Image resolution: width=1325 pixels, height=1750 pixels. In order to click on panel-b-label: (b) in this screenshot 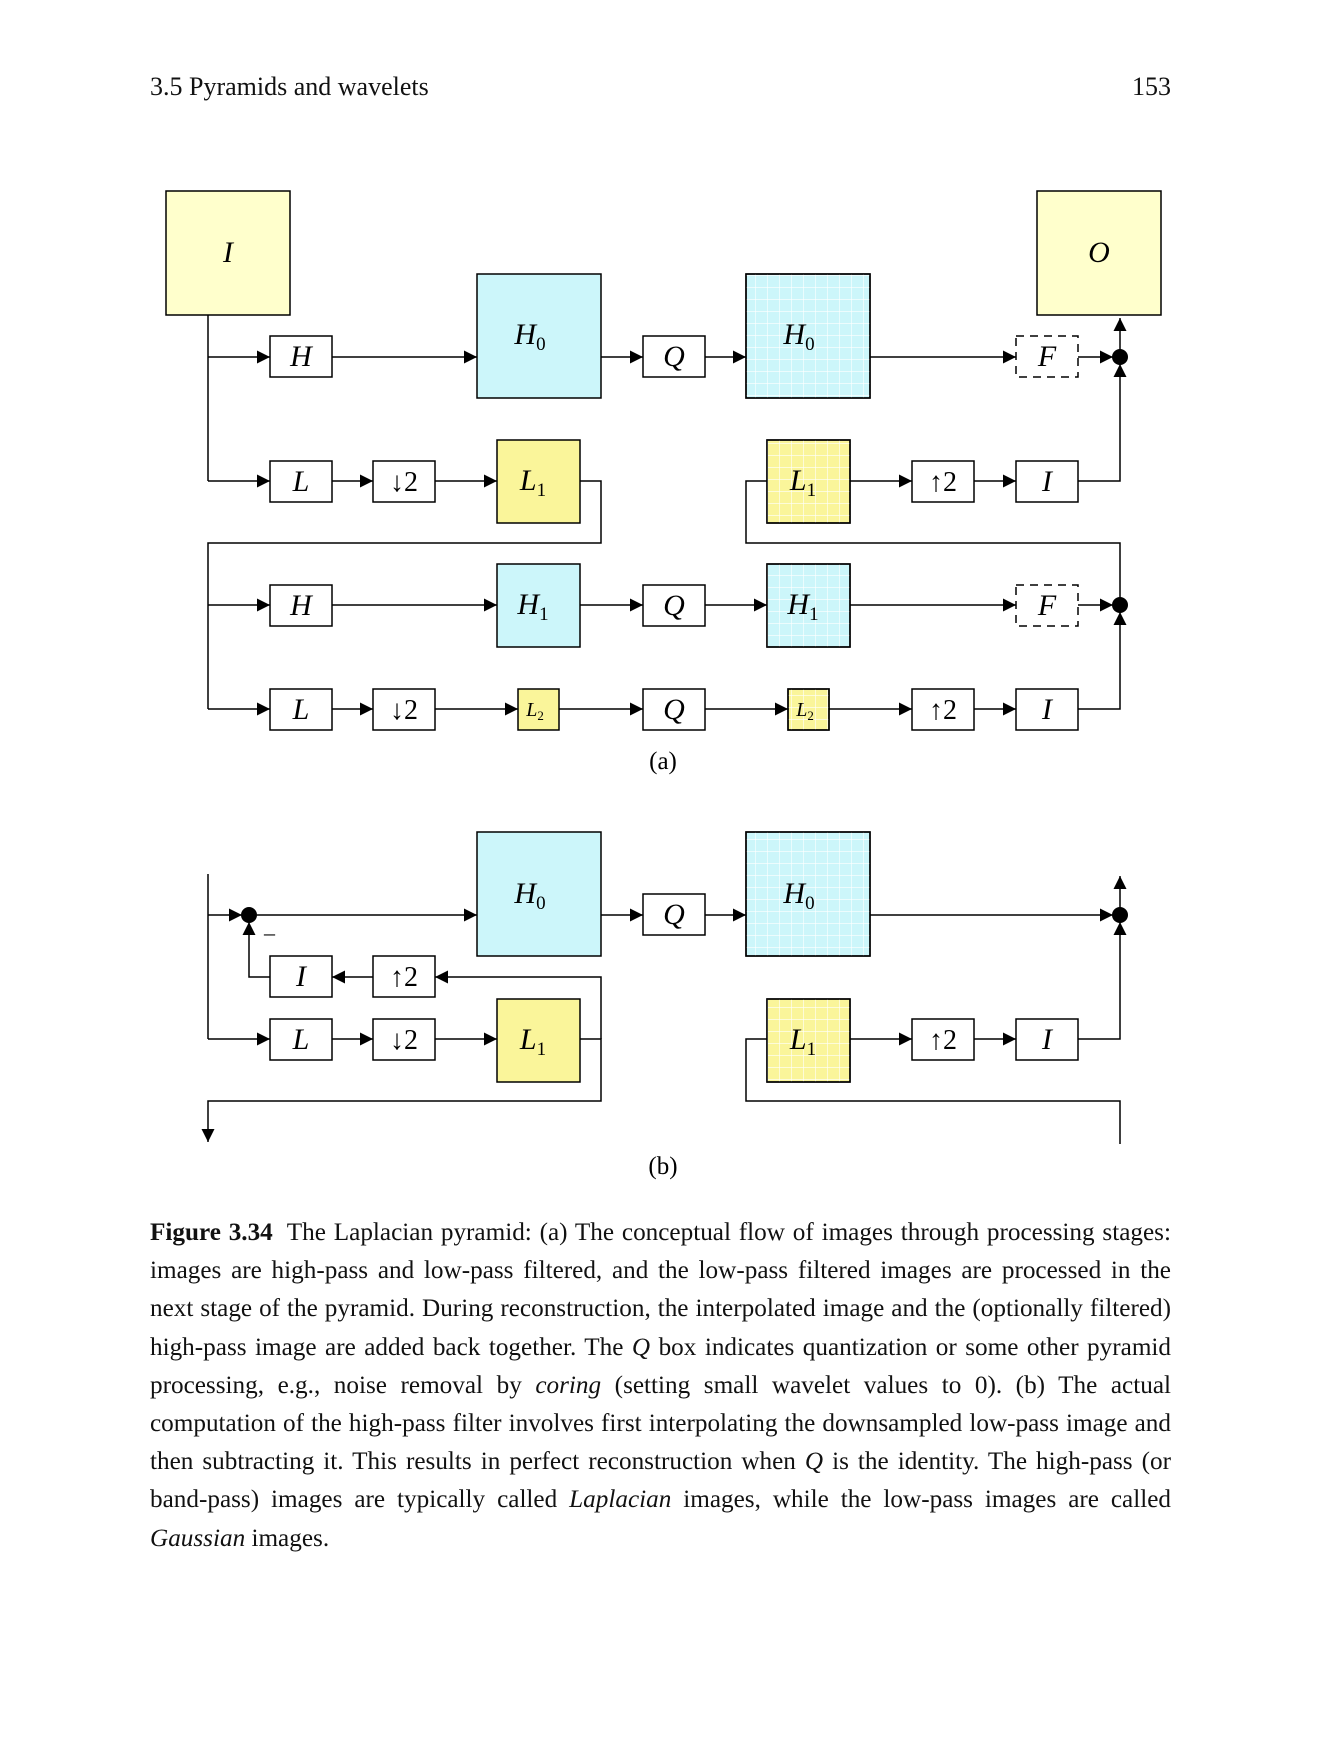, I will do `click(662, 1166)`.